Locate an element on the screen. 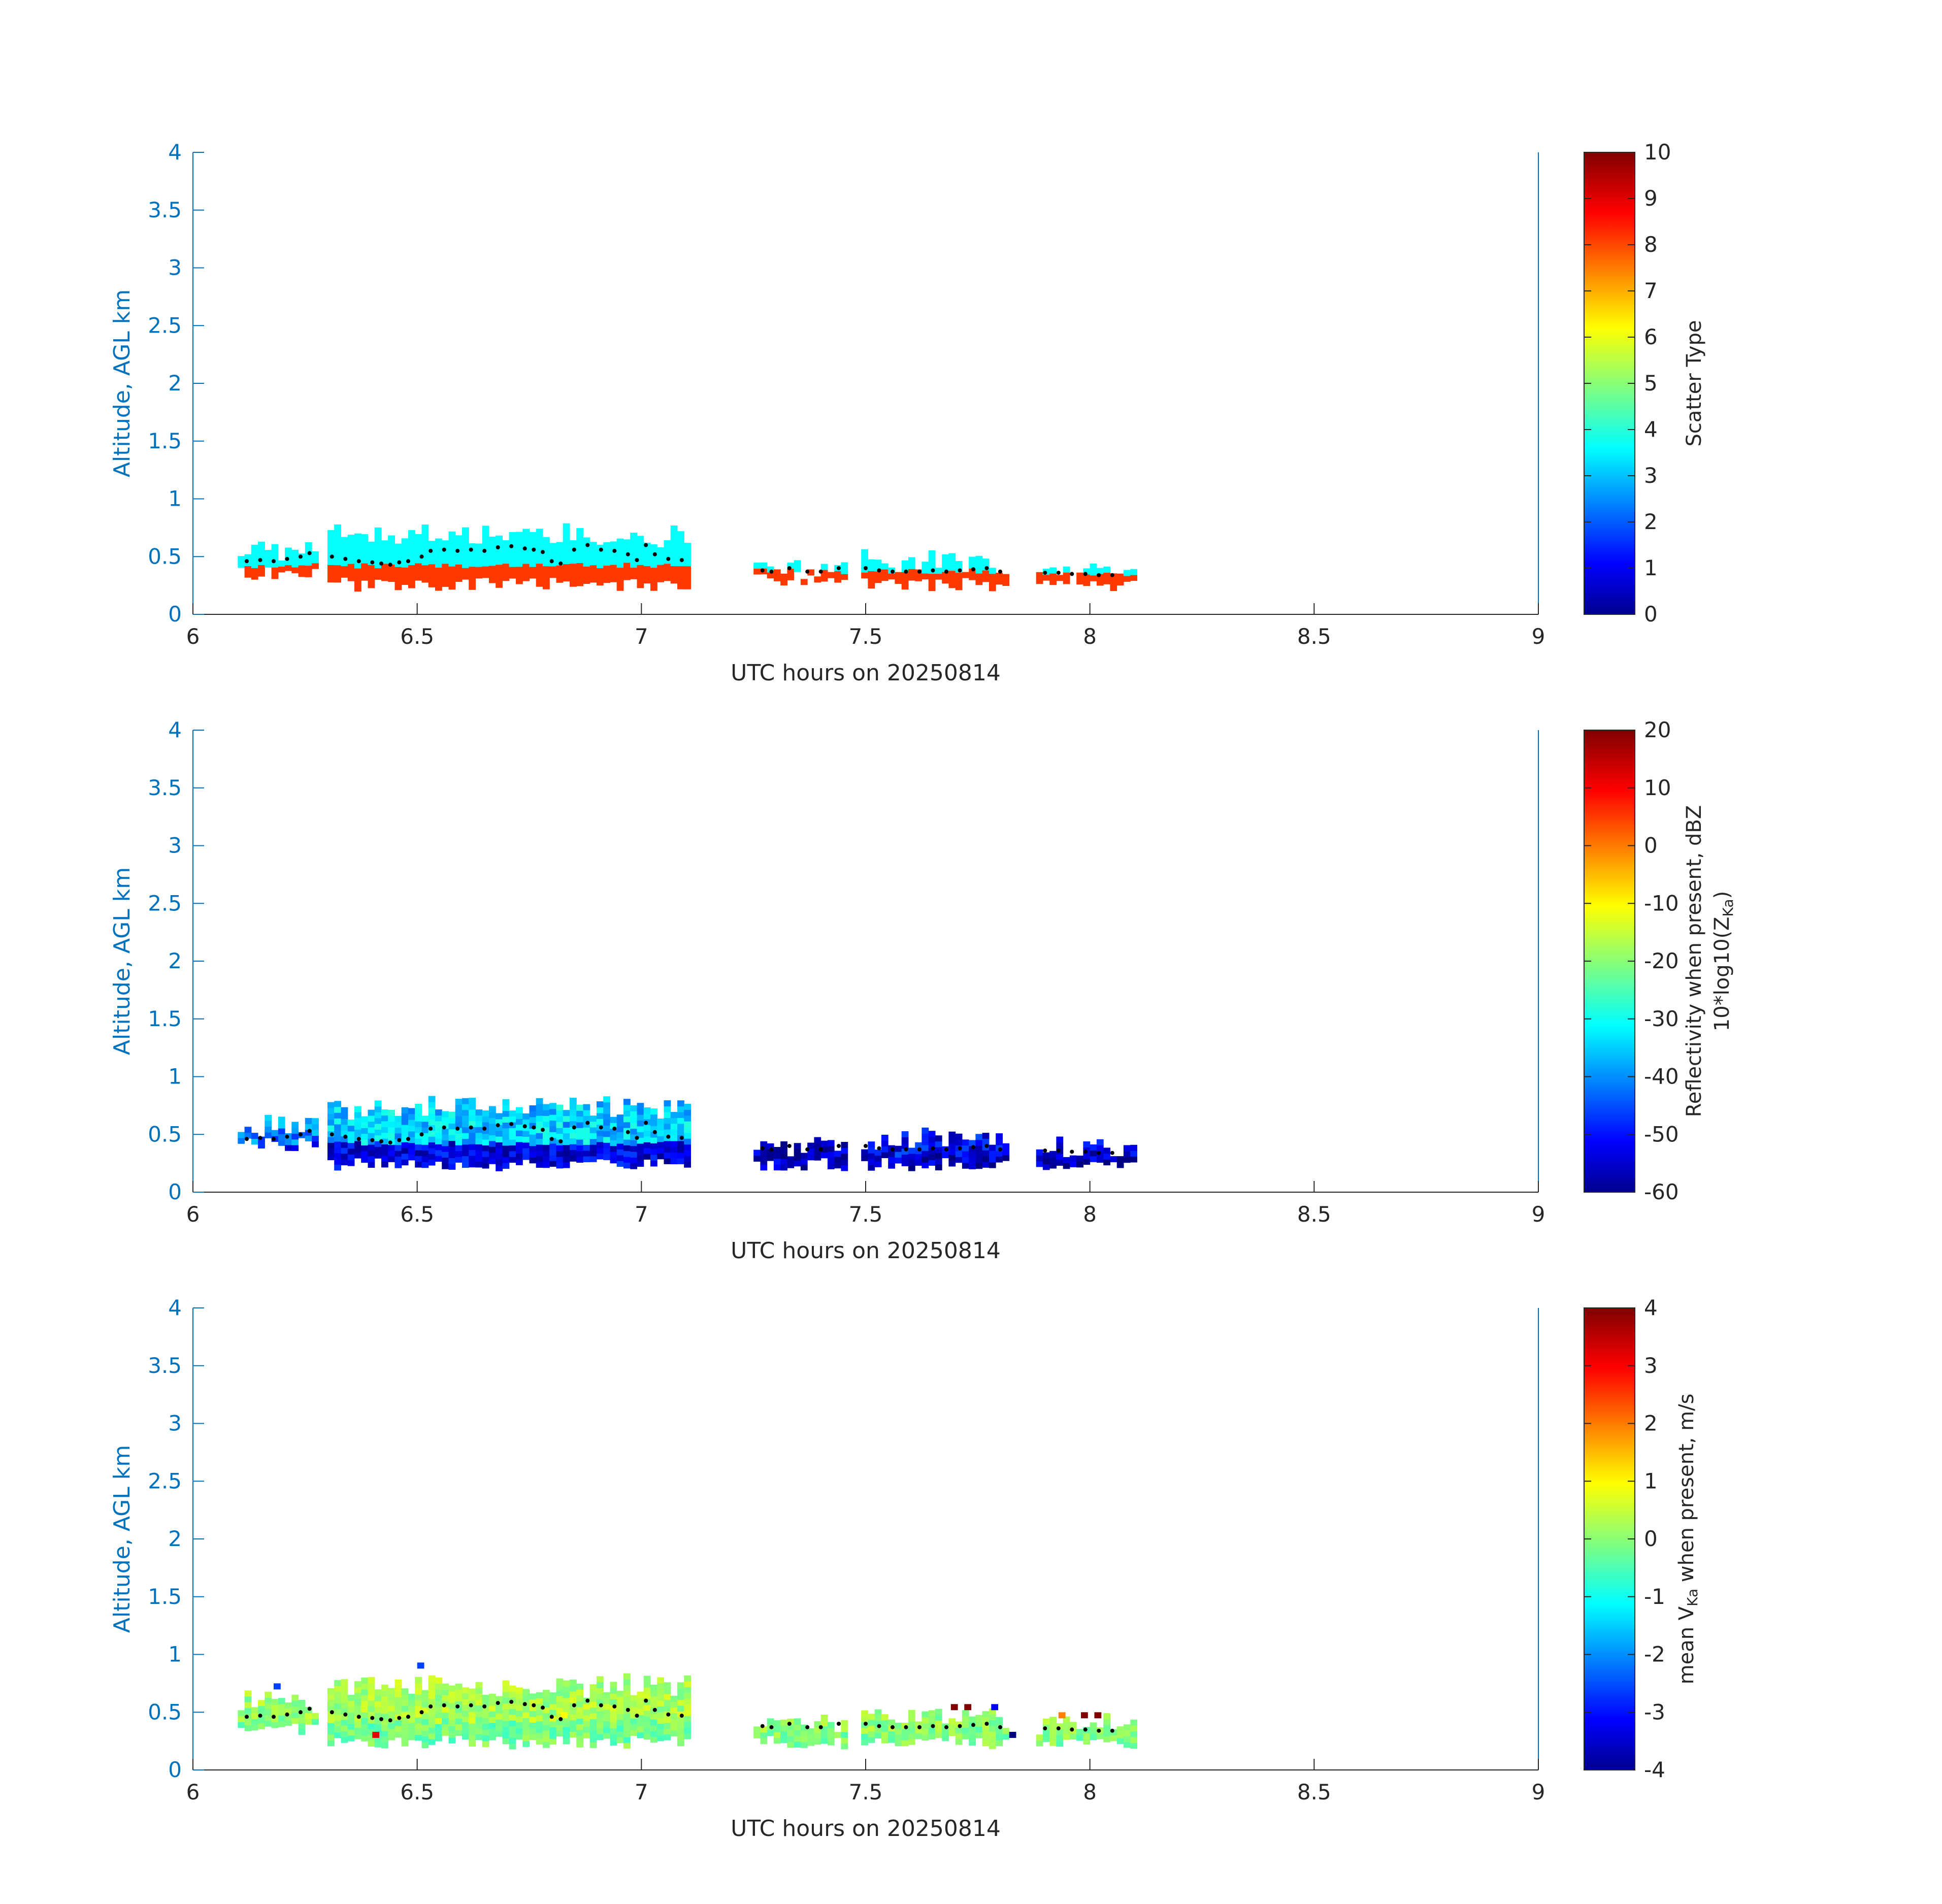  colorbar-tick-label: 0 is located at coordinates (1651, 846).